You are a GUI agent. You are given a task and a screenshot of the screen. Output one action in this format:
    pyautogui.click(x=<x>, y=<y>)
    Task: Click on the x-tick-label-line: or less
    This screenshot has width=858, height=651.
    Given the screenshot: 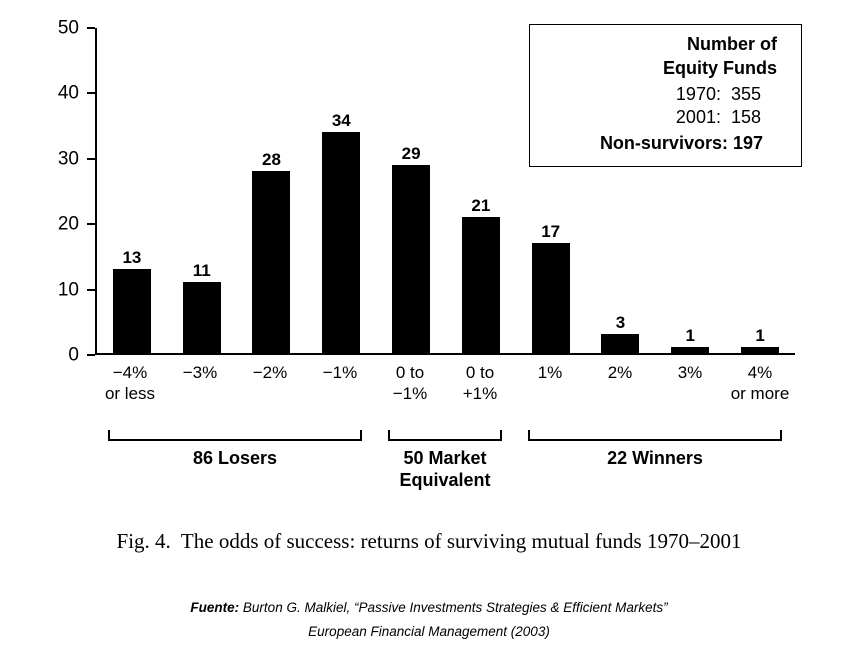 What is the action you would take?
    pyautogui.click(x=130, y=394)
    